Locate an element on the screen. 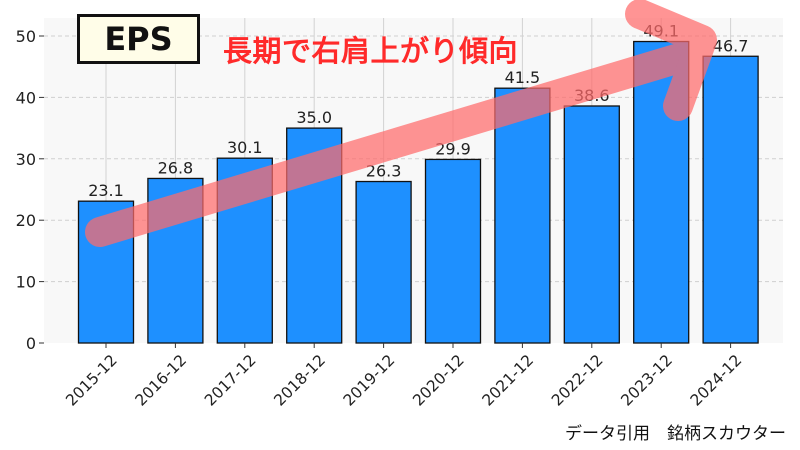 The image size is (800, 450). x-tick-label: 2019-12 is located at coordinates (369, 380).